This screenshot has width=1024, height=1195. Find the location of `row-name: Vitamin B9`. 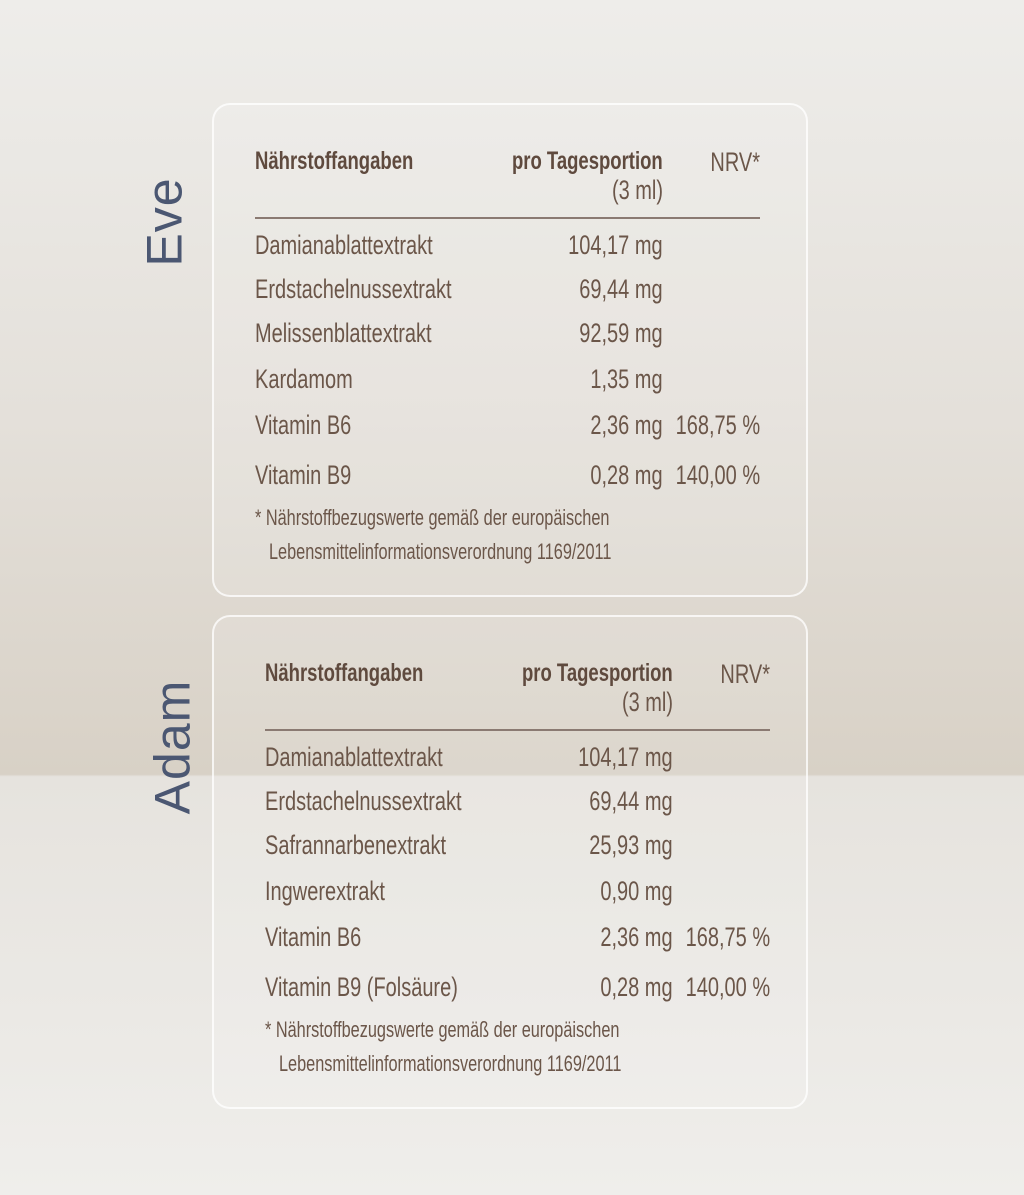

row-name: Vitamin B9 is located at coordinates (303, 475).